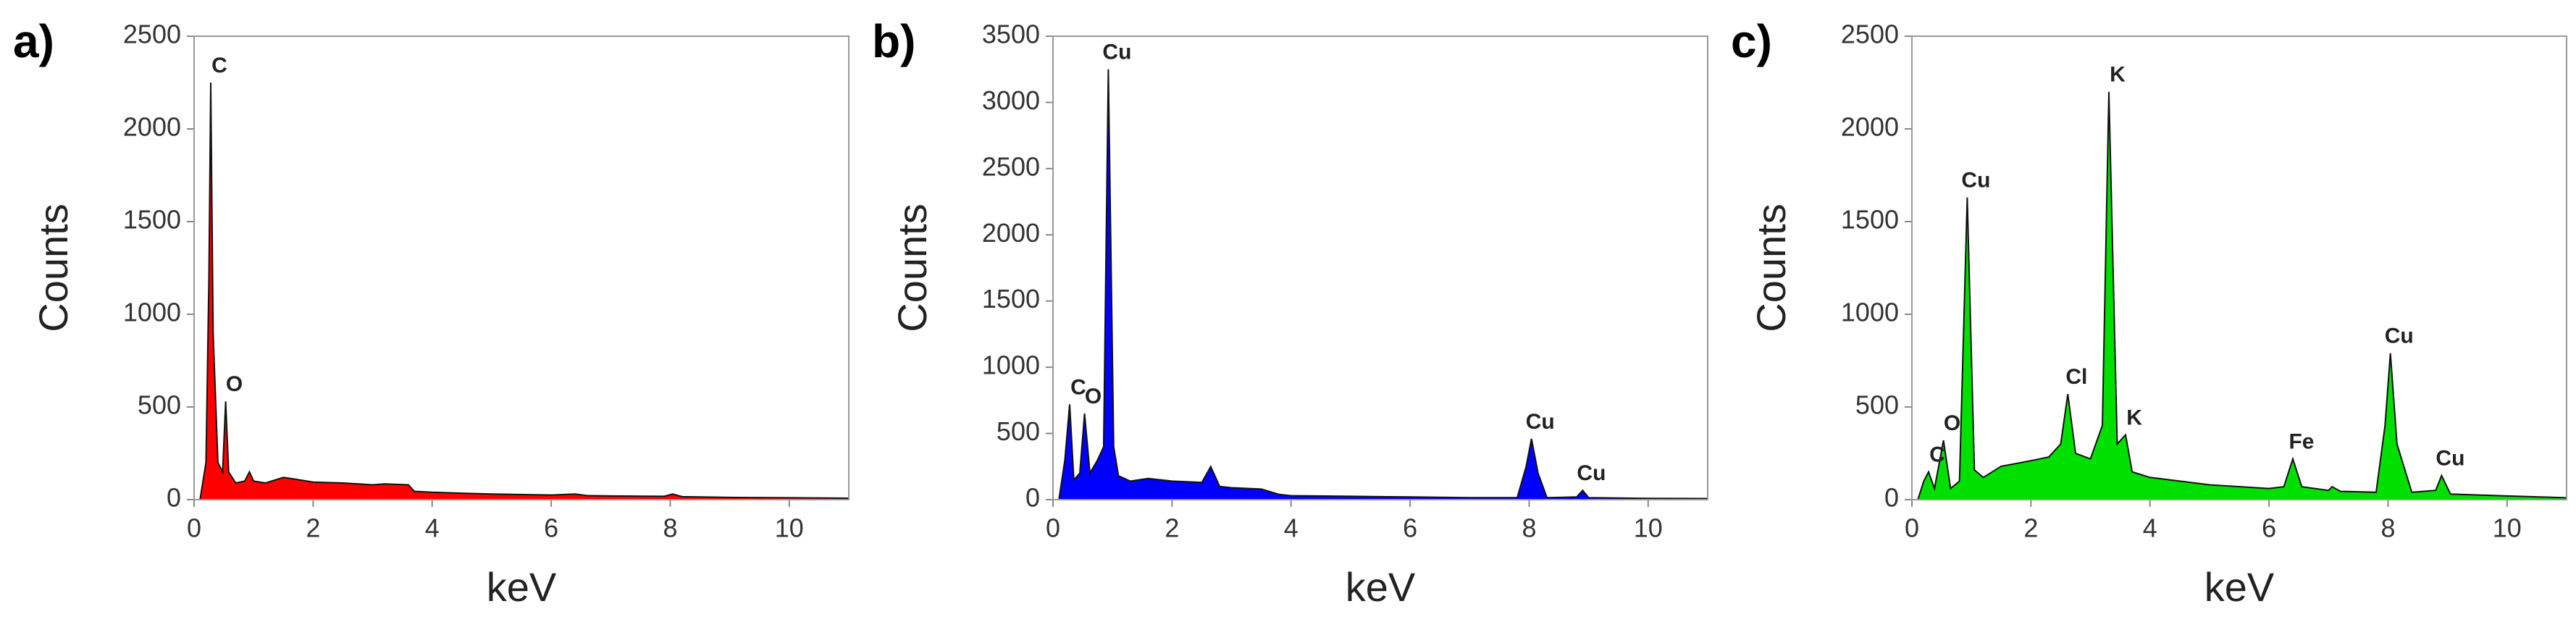 This screenshot has height=630, width=2576. What do you see at coordinates (2301, 442) in the screenshot?
I see `peak-label: Fe` at bounding box center [2301, 442].